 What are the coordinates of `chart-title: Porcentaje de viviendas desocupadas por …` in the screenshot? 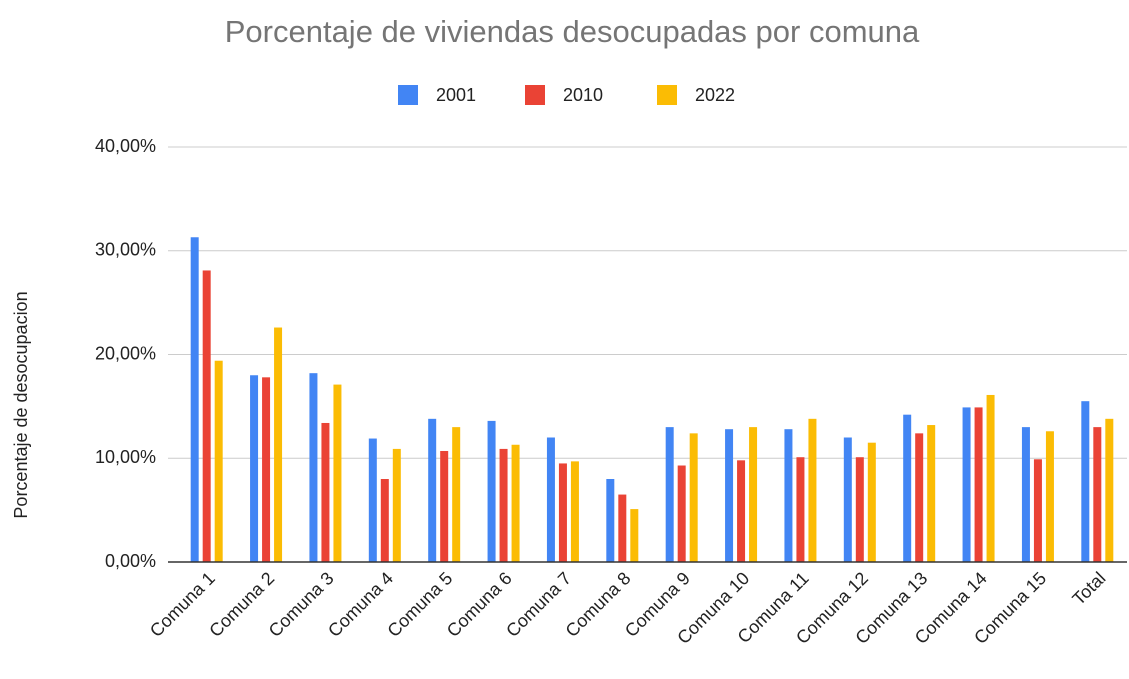 It's located at (572, 31).